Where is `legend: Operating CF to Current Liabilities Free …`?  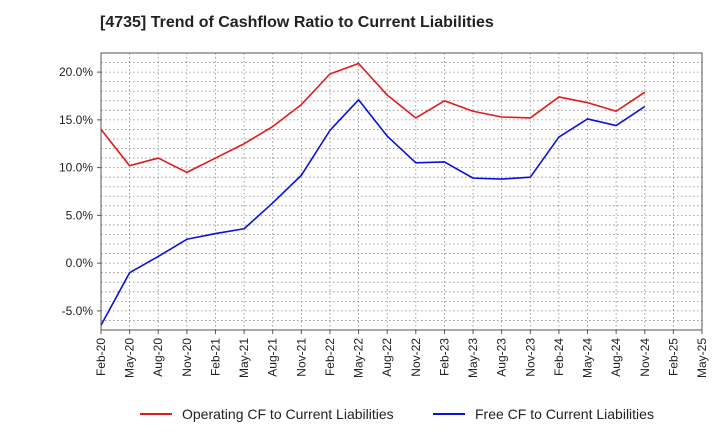
legend: Operating CF to Current Liabilities Free … is located at coordinates (397, 414).